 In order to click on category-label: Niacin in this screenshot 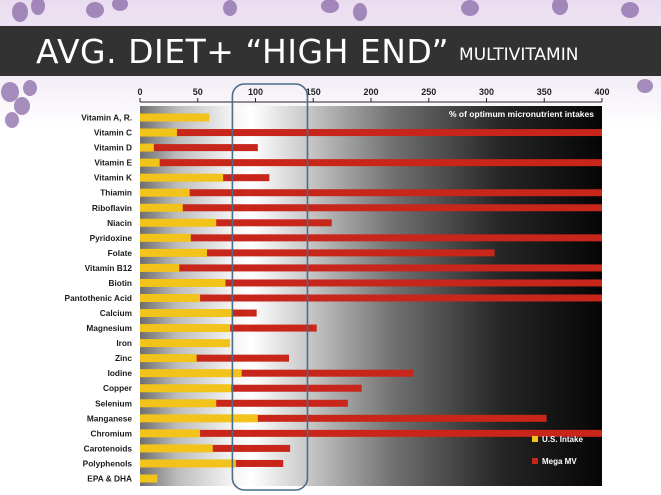, I will do `click(119, 223)`.